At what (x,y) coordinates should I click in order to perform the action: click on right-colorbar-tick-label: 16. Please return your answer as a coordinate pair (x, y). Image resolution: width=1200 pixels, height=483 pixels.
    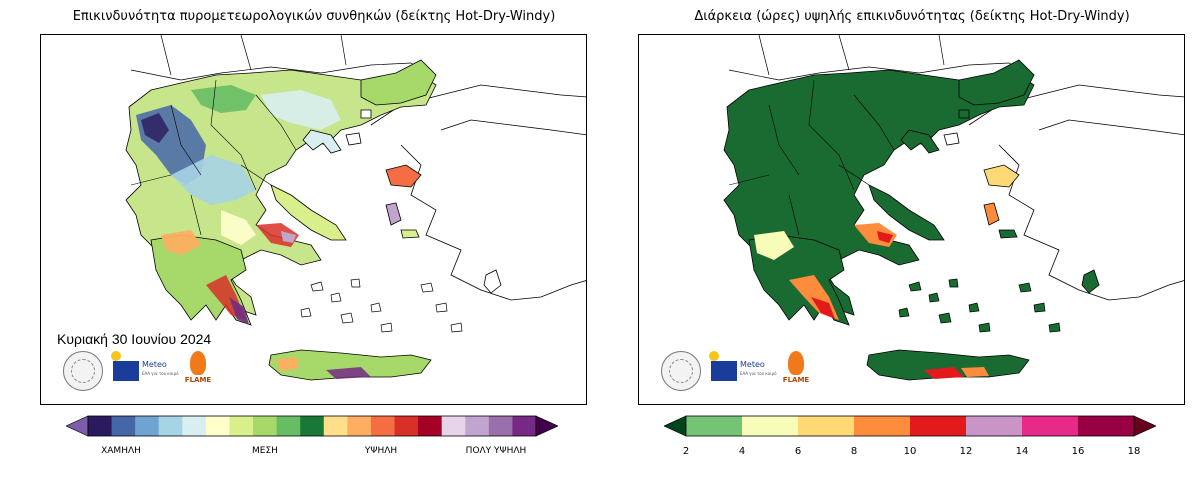
    Looking at the image, I should click on (1078, 451).